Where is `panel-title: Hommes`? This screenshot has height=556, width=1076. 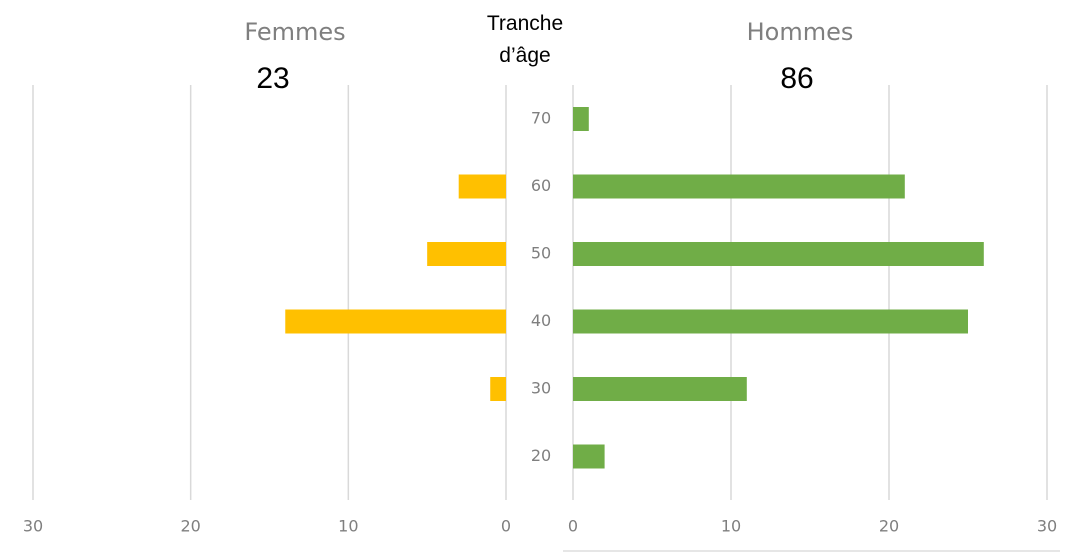
panel-title: Hommes is located at coordinates (800, 32).